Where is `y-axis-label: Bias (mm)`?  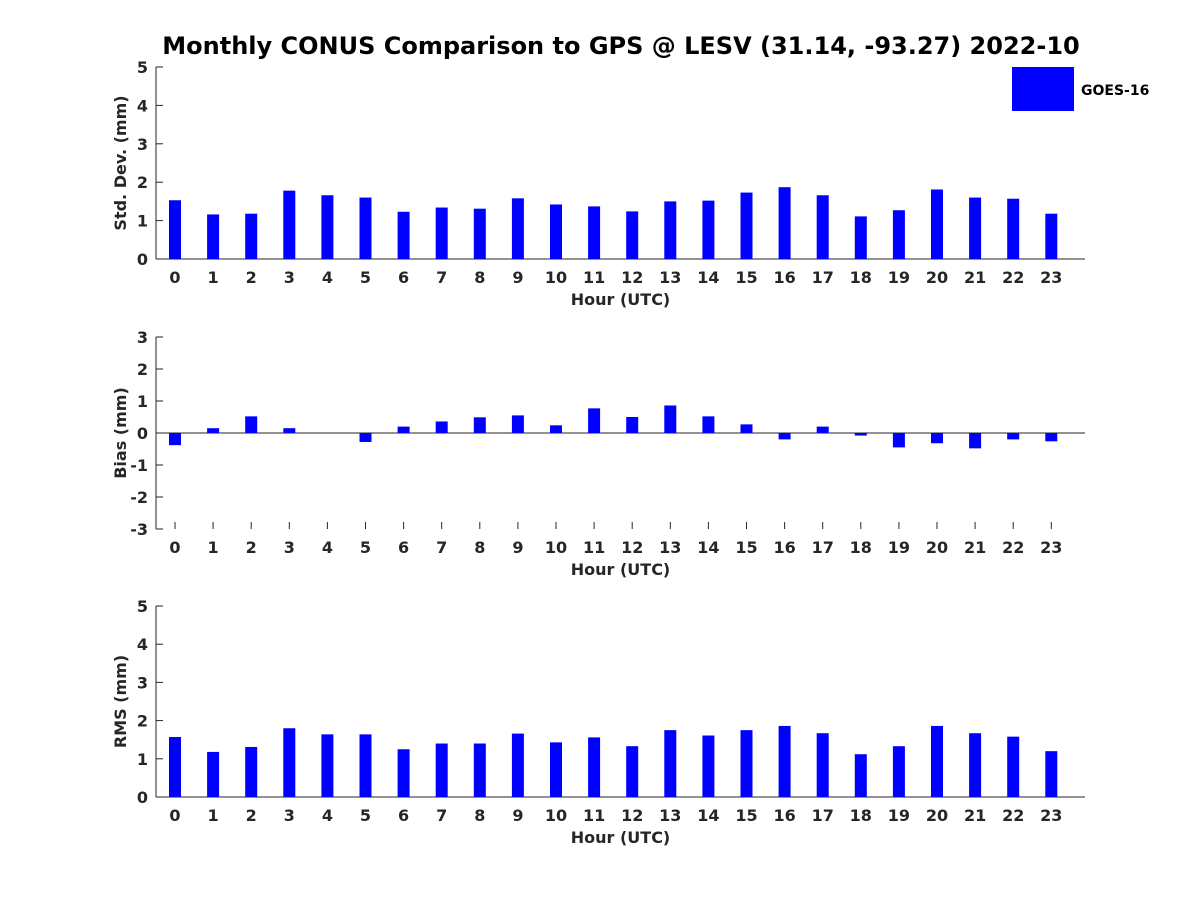
y-axis-label: Bias (mm) is located at coordinates (120, 433).